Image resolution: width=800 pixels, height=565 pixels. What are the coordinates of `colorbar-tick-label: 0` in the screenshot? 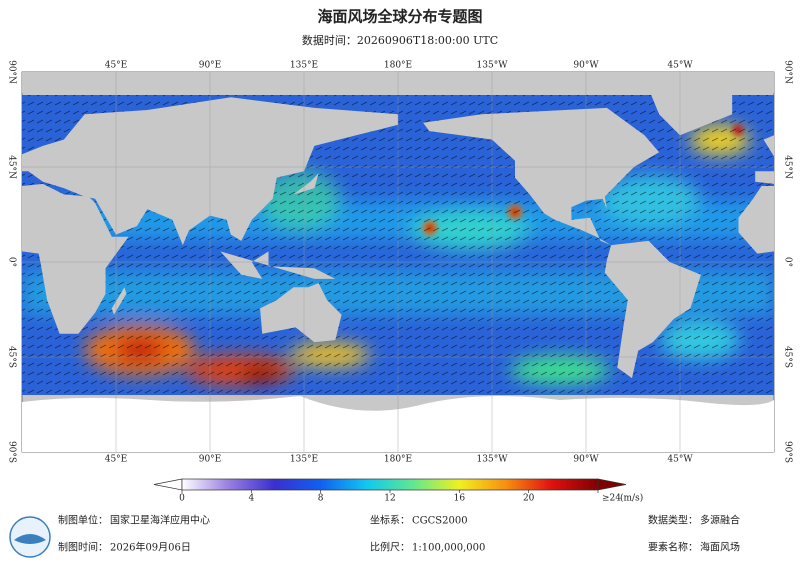 It's located at (182, 499).